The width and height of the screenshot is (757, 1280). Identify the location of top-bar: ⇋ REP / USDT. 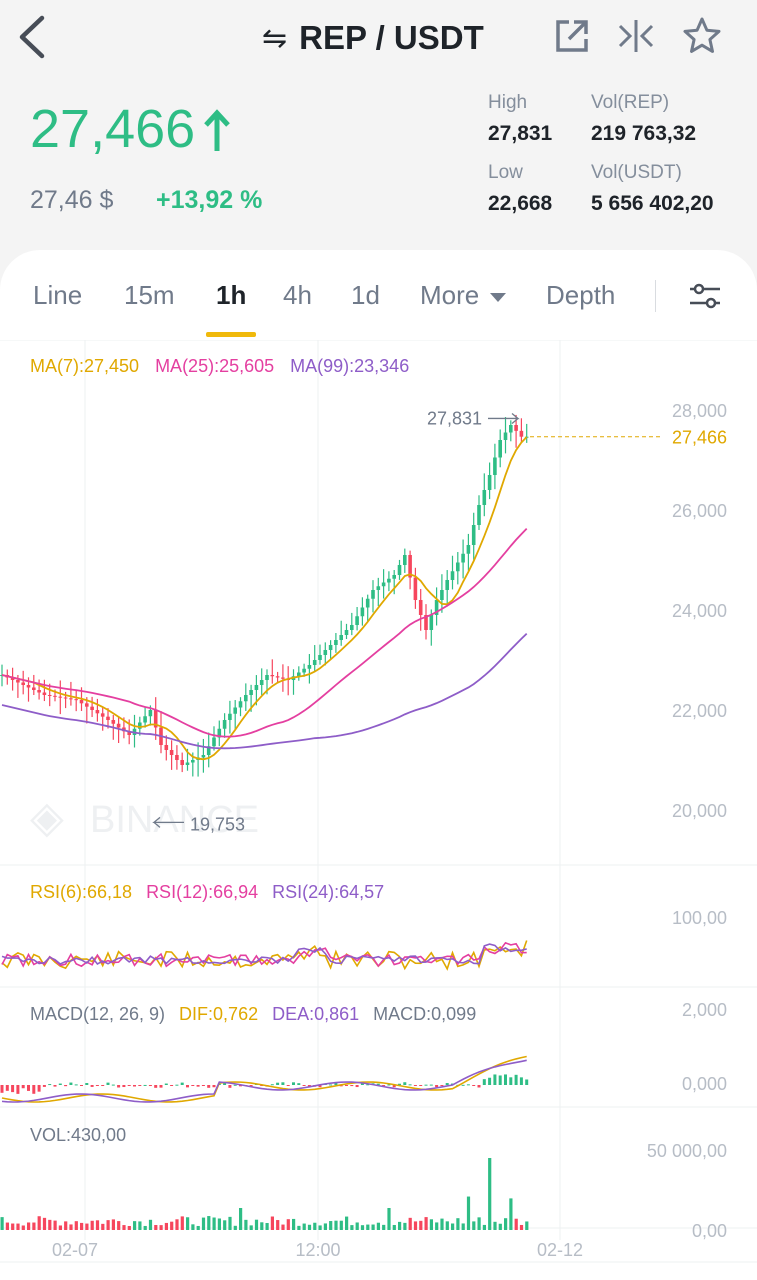
(378, 39).